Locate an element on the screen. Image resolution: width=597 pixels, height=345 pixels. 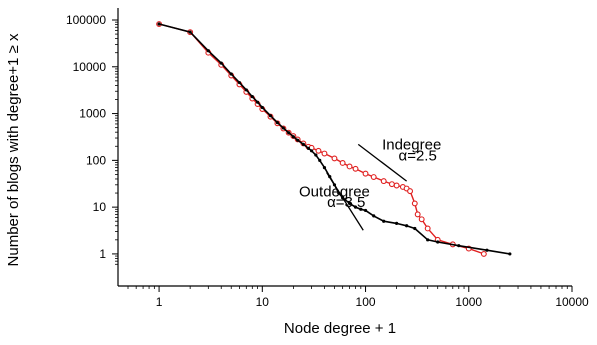
y-tick-label: 100 is located at coordinates (96, 160).